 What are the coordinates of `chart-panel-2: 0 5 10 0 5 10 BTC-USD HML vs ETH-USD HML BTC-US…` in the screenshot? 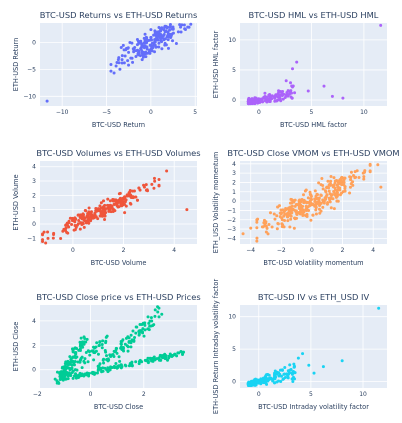 It's located at (299, 69).